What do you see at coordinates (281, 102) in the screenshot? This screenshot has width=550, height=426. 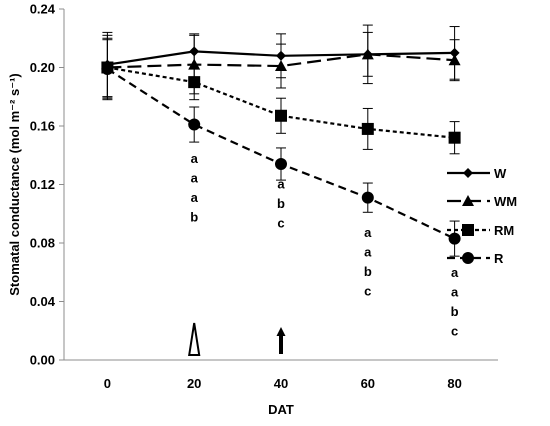 I see `series-line` at bounding box center [281, 102].